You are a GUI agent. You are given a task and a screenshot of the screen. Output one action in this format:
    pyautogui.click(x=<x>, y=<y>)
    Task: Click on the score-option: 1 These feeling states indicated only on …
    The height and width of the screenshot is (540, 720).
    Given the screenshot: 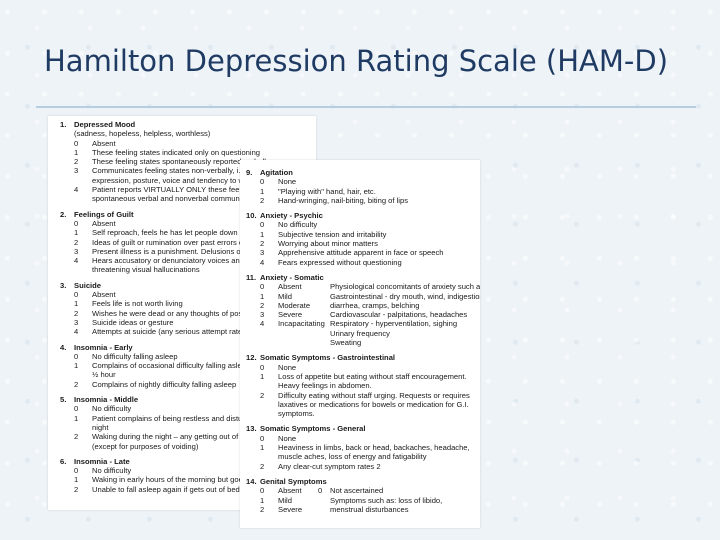 What is the action you would take?
    pyautogui.click(x=188, y=152)
    